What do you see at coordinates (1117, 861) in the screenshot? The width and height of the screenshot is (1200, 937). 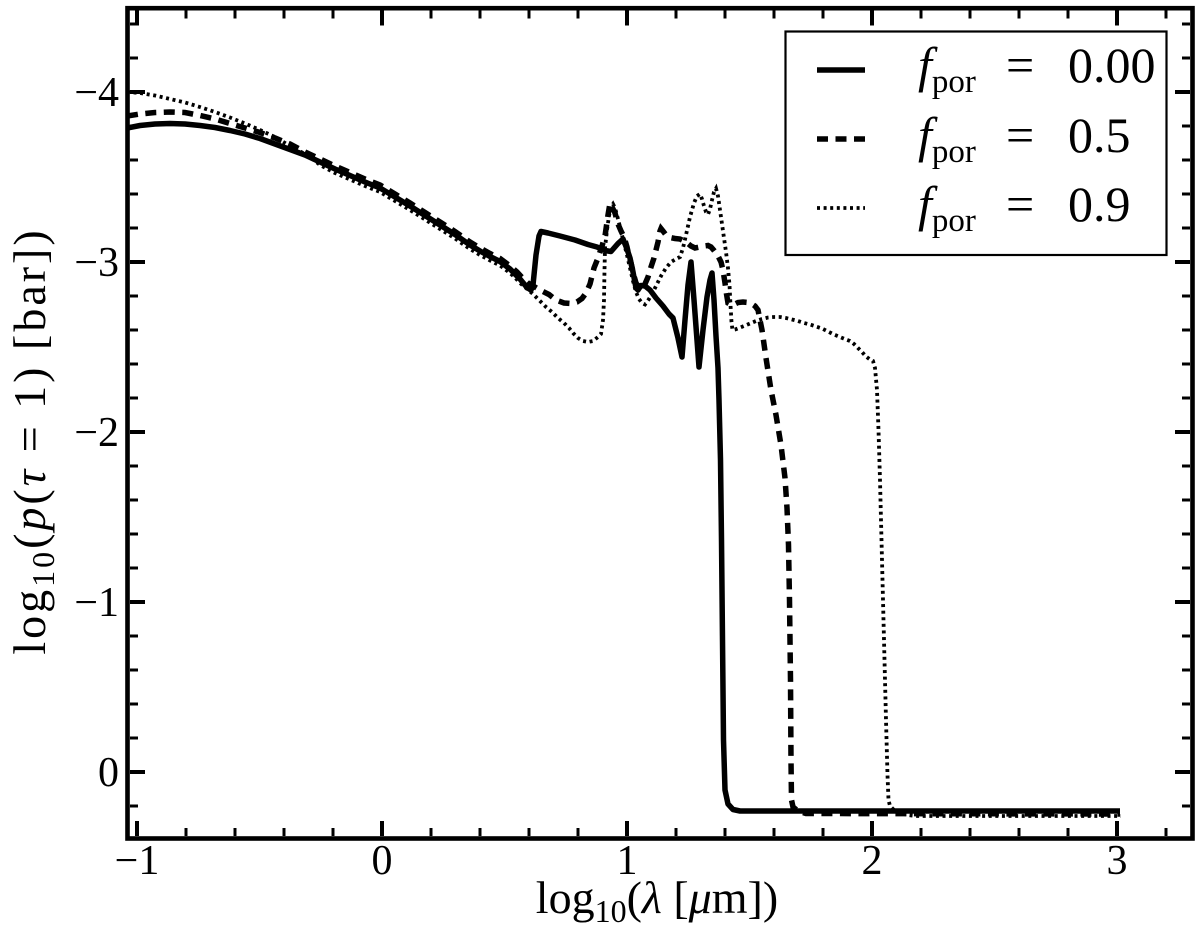 I see `svg-text: 3` at bounding box center [1117, 861].